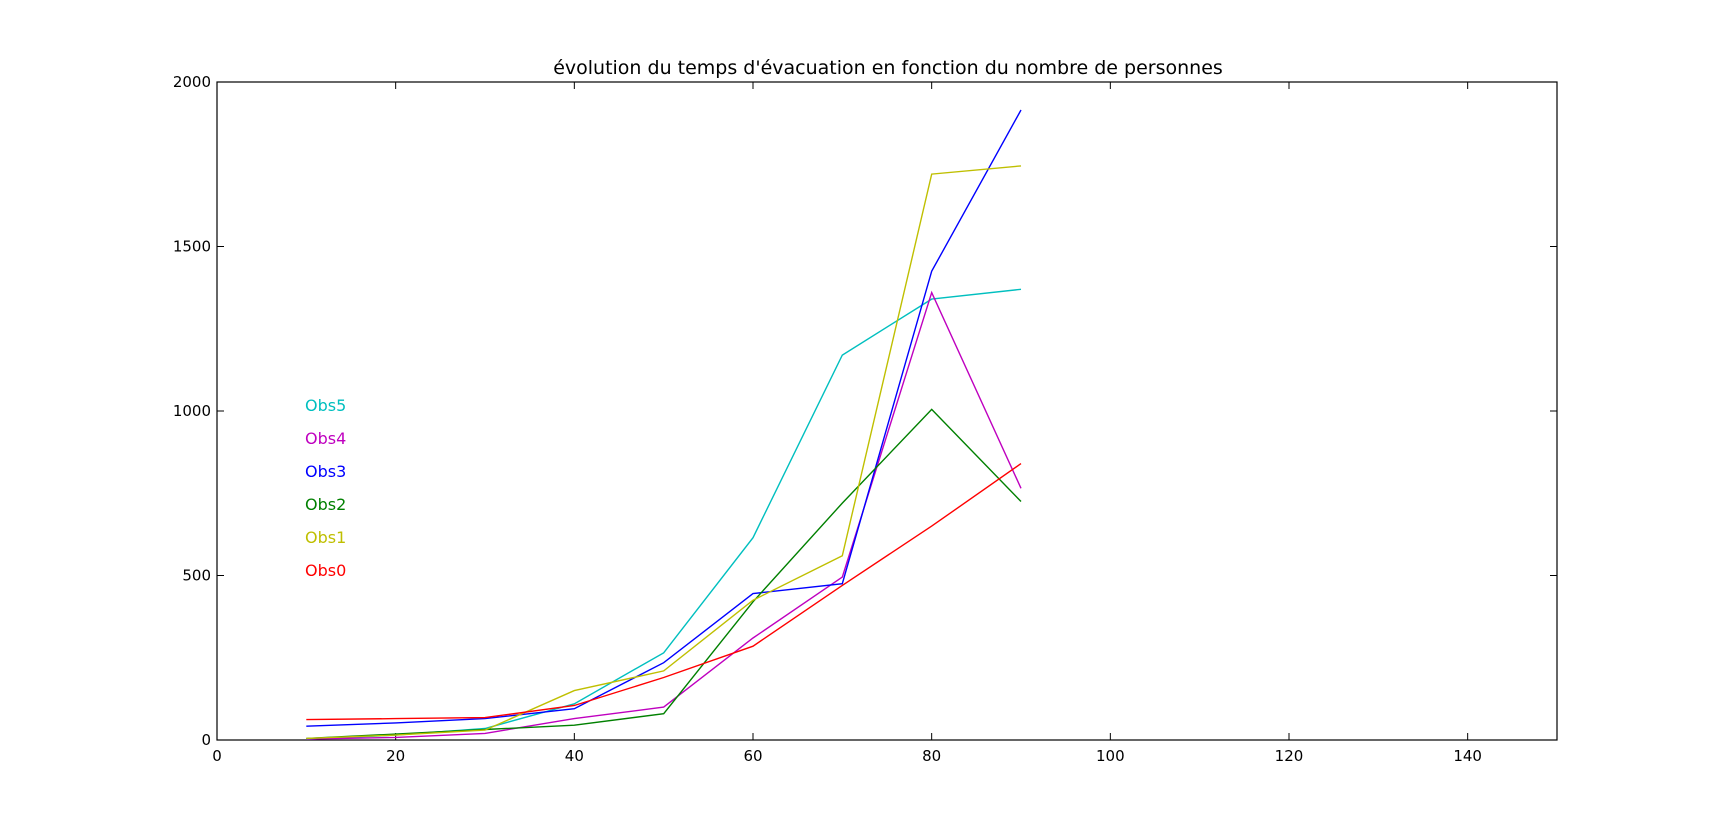  What do you see at coordinates (574, 756) in the screenshot?
I see `x-tick-label: 40` at bounding box center [574, 756].